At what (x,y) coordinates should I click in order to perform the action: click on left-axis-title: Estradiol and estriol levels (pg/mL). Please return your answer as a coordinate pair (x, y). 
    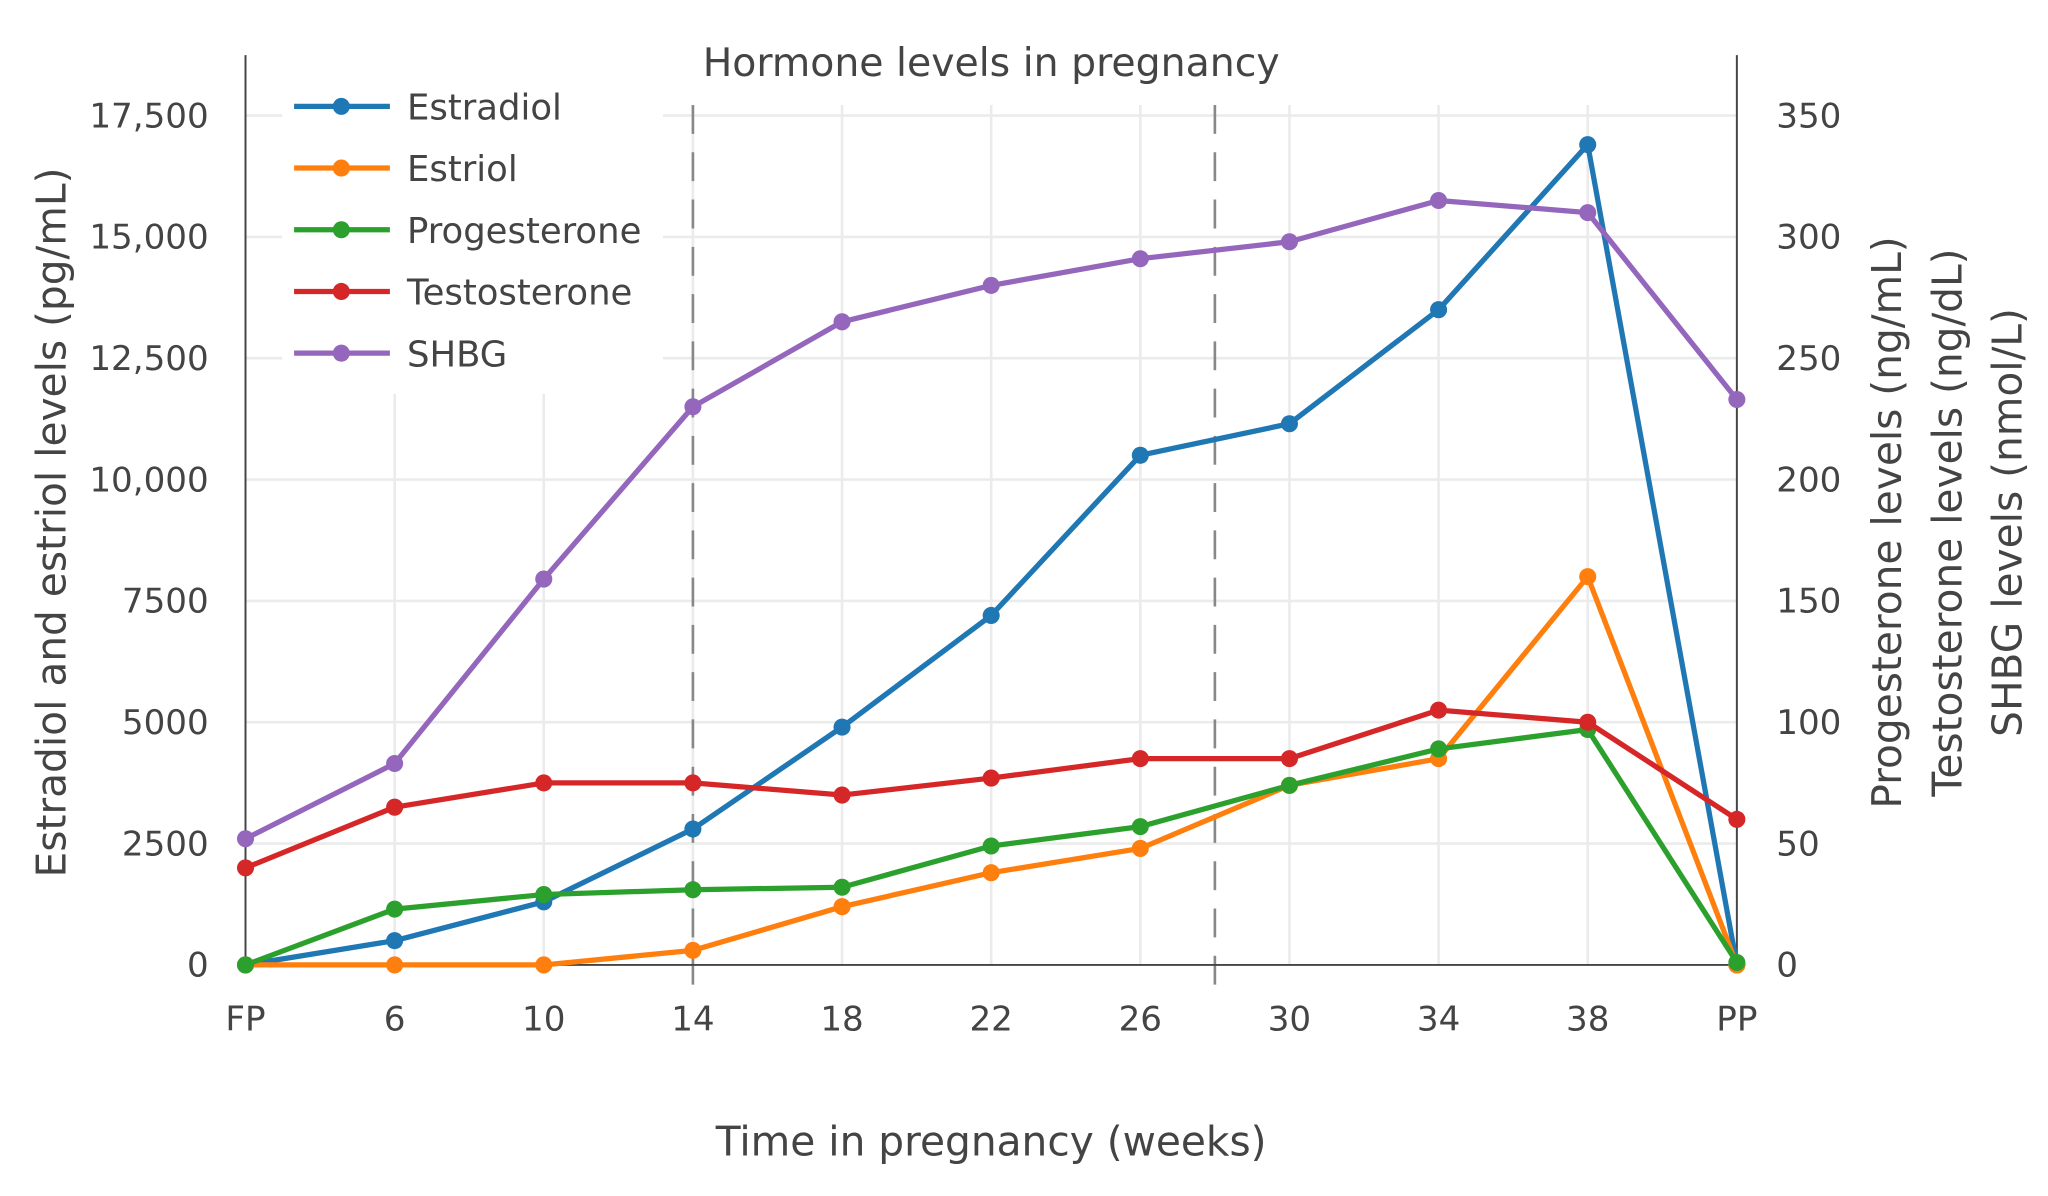
    Looking at the image, I should click on (52, 523).